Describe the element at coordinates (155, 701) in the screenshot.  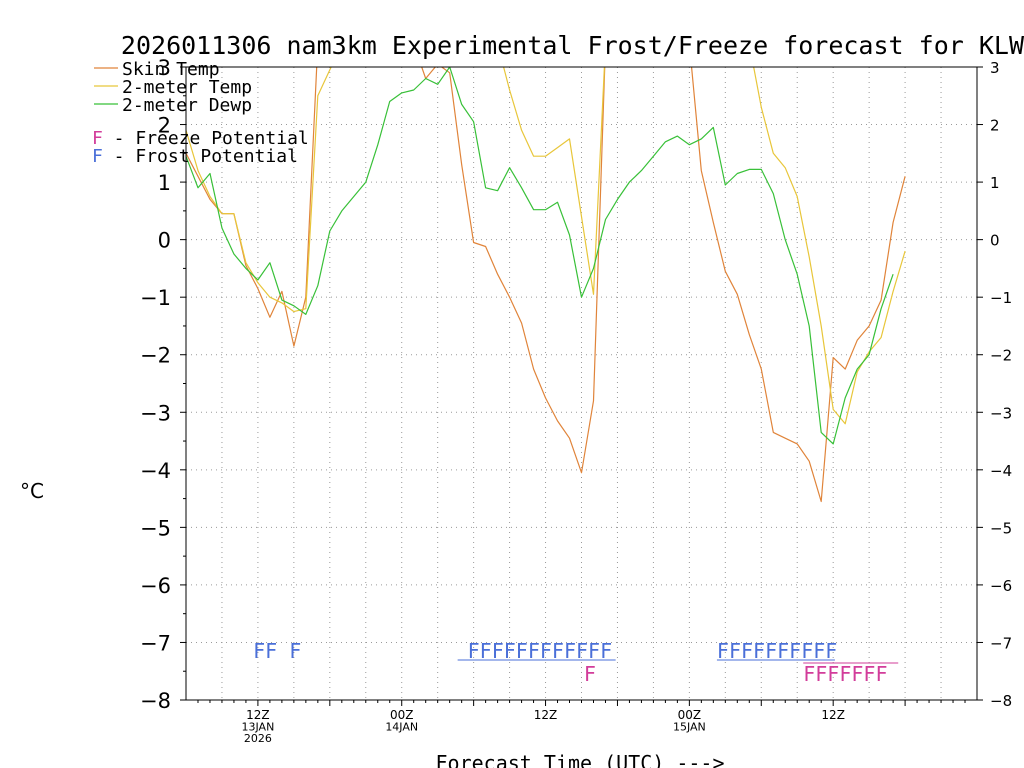
I see `y-tick-label-left: −8` at that location.